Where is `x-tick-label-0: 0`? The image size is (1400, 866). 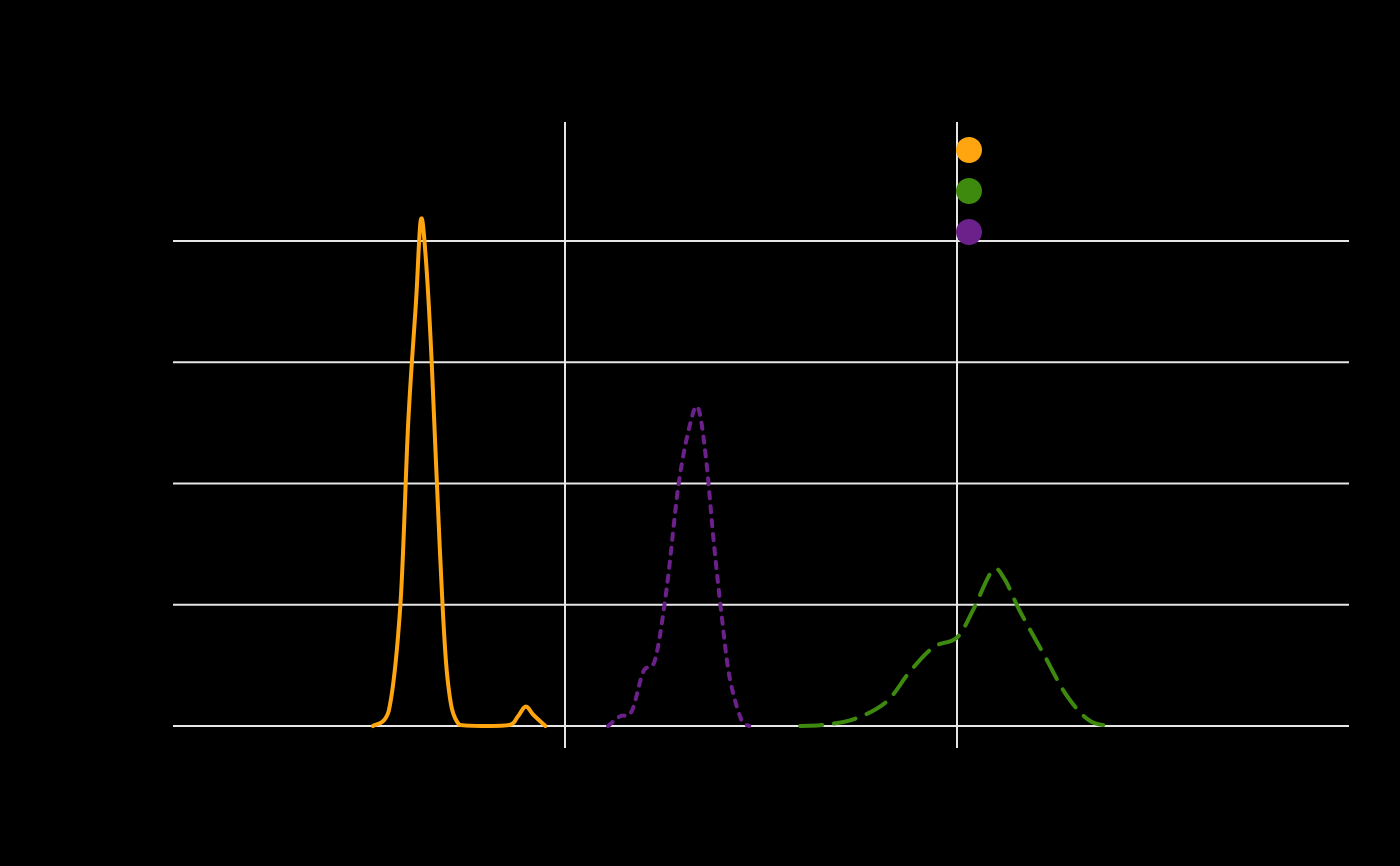 x-tick-label-0: 0 is located at coordinates (565, 770).